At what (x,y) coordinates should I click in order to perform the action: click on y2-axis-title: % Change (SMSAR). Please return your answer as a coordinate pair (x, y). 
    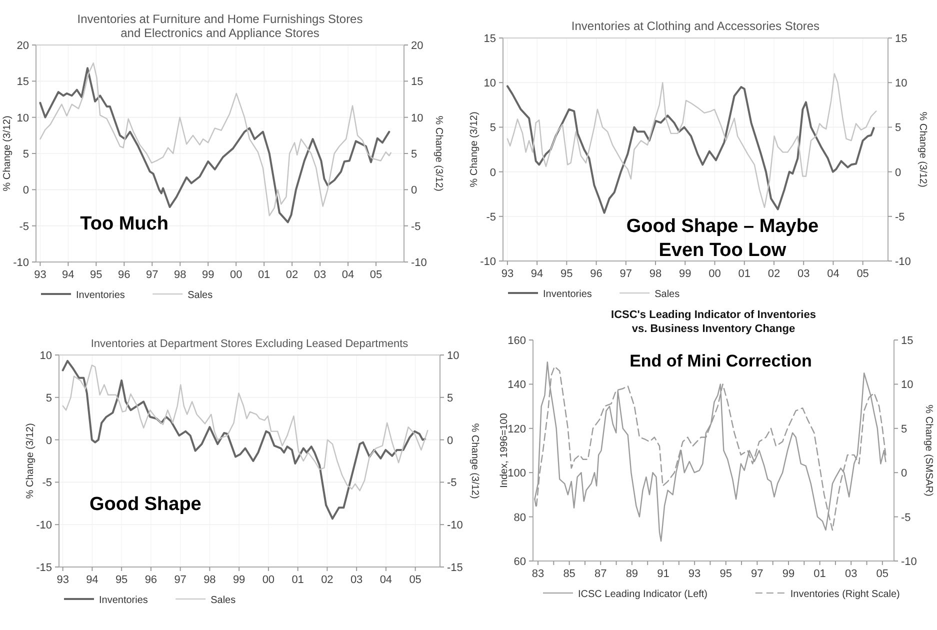
    Looking at the image, I should click on (928, 450).